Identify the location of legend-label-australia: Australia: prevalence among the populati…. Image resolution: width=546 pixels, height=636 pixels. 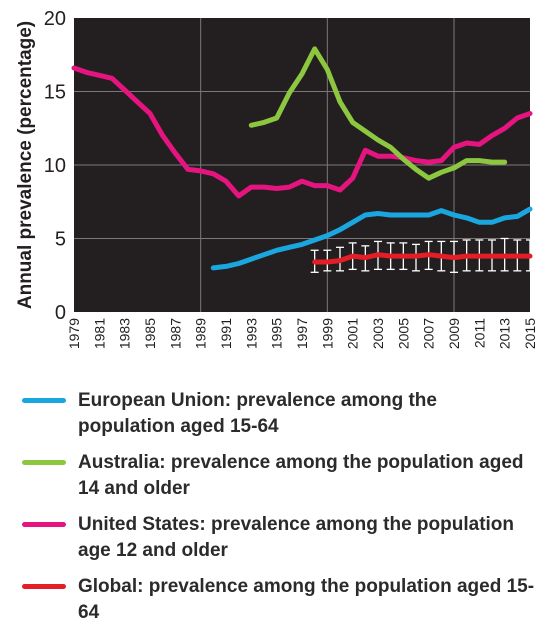
(301, 475).